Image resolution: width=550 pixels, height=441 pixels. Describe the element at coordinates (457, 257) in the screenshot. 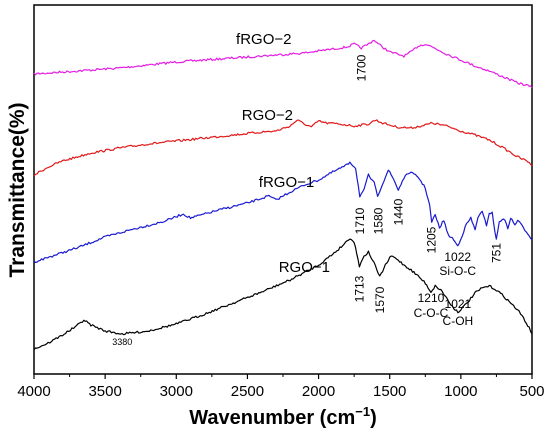

I see `peak-annotation-5: 1022` at that location.